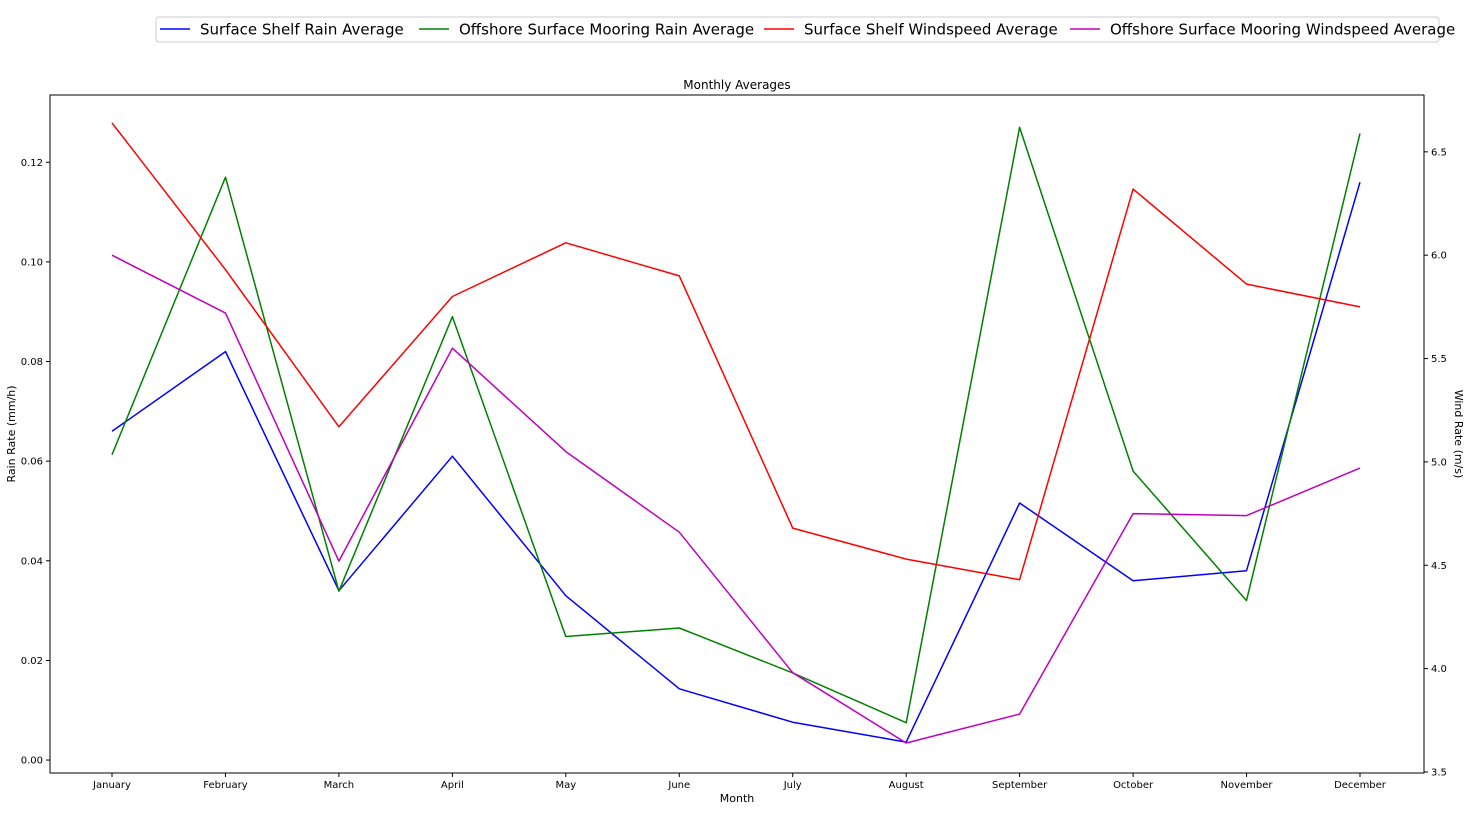 This screenshot has height=815, width=1467. I want to click on right-axis-label: Wind Rate (m/s), so click(1458, 434).